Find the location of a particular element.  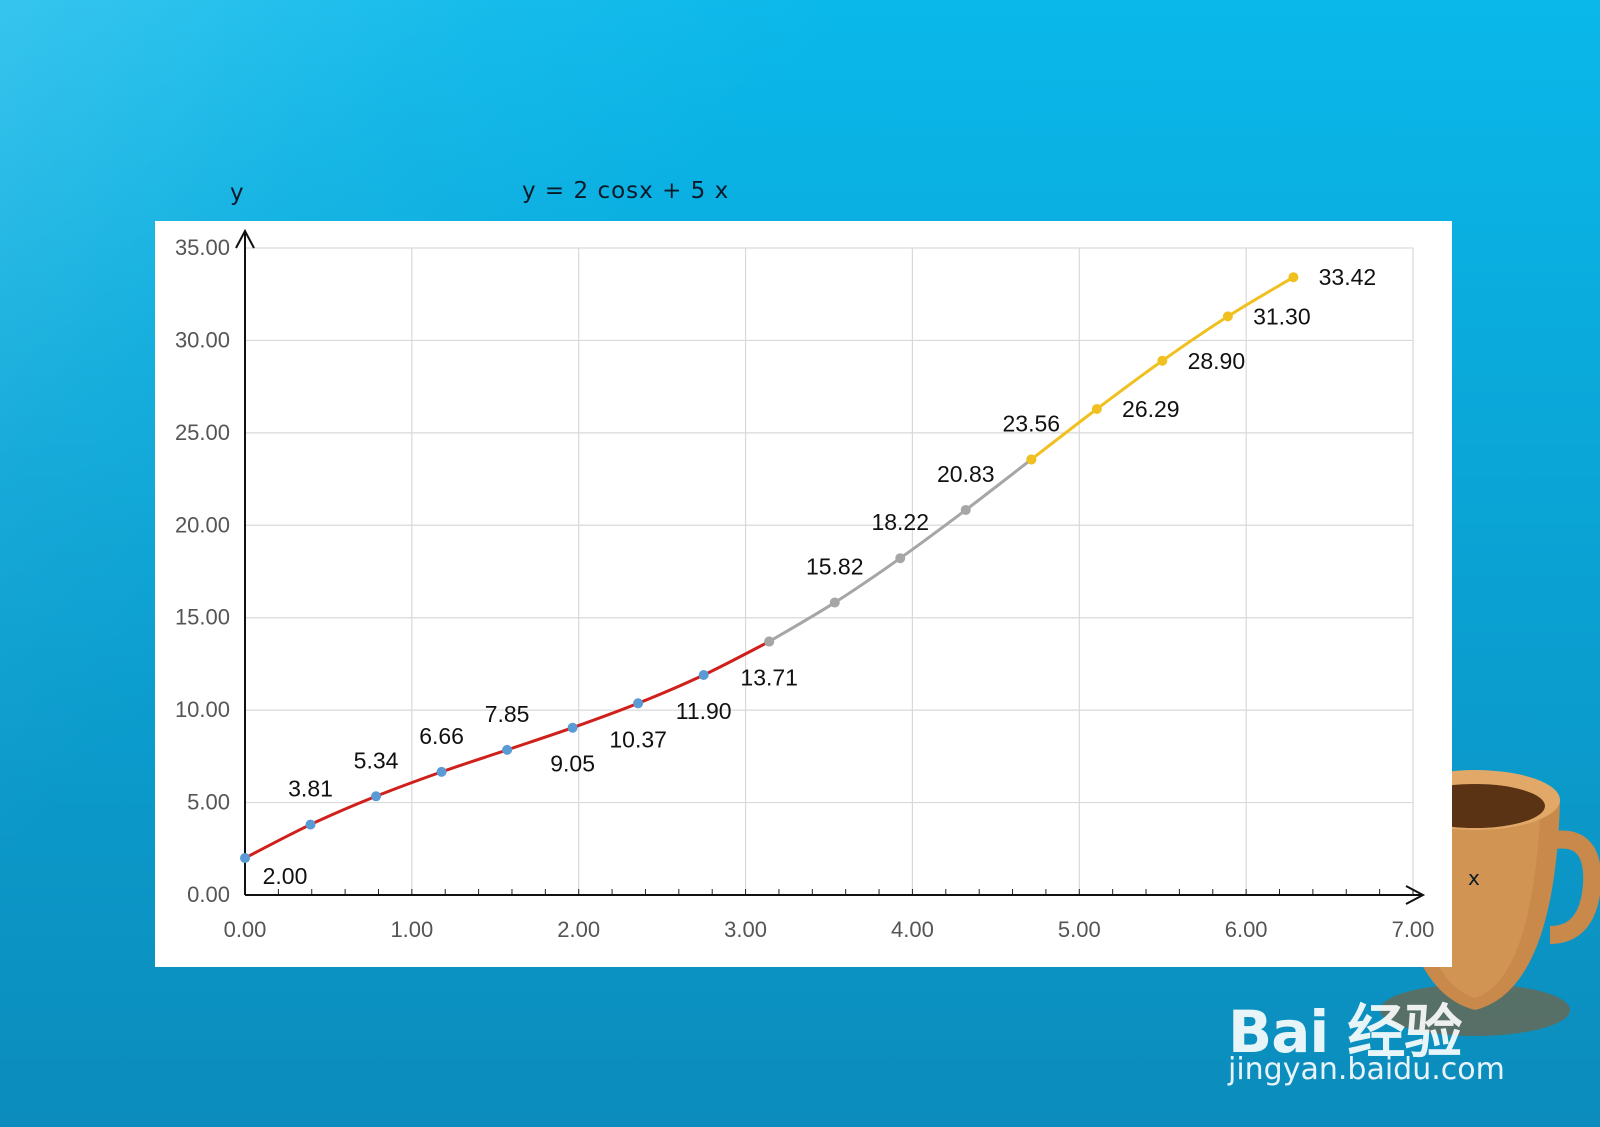

watermark-url: jingyan.baidu.com is located at coordinates (1366, 1069).